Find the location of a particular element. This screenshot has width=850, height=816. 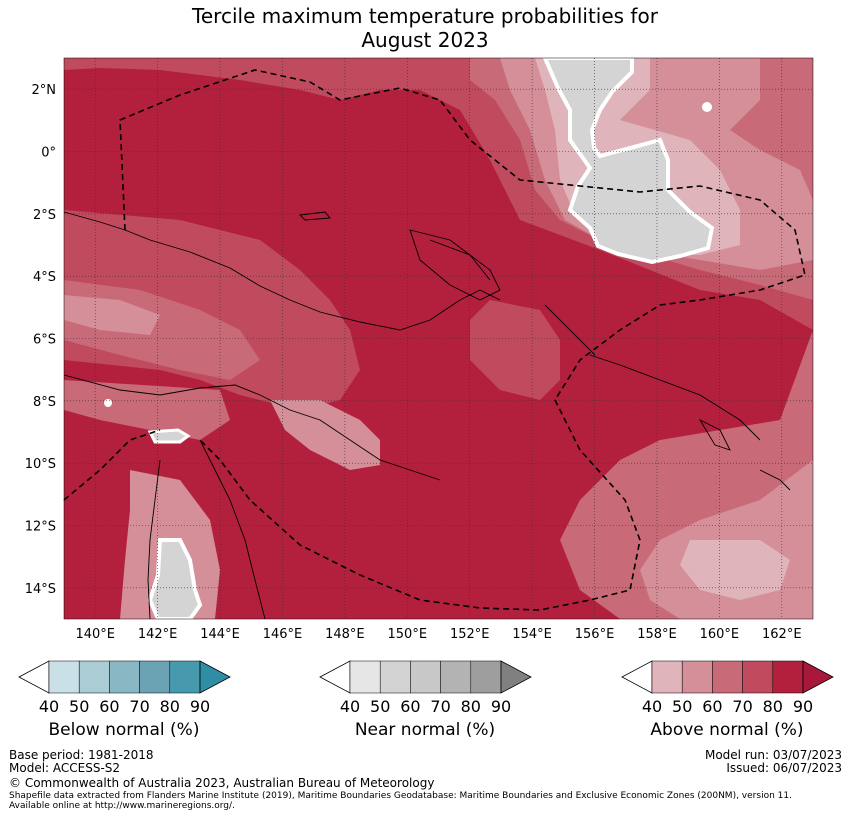

model-name: Model: ACCESS-S2 is located at coordinates (65, 768).